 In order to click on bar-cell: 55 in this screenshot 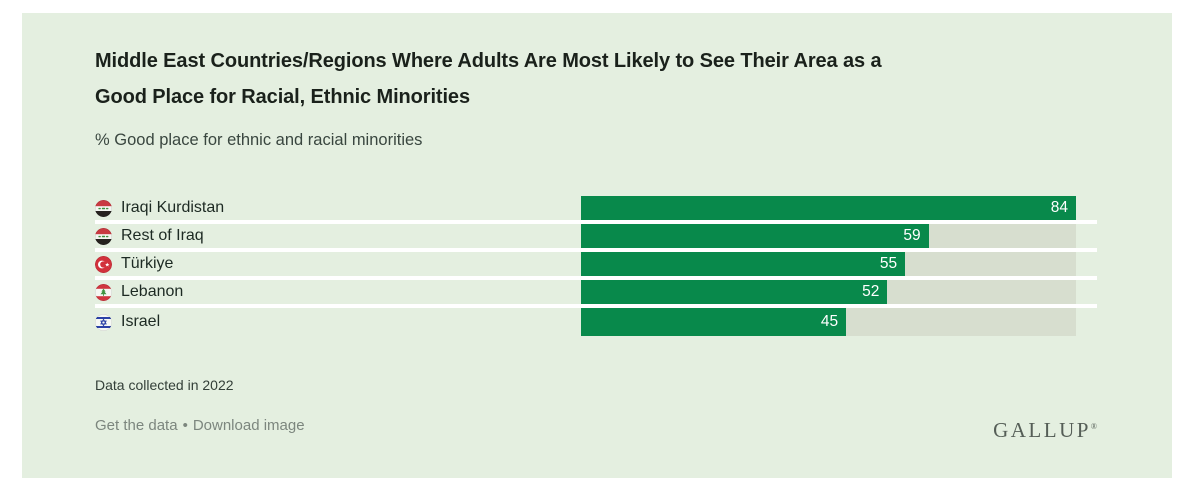, I will do `click(839, 264)`.